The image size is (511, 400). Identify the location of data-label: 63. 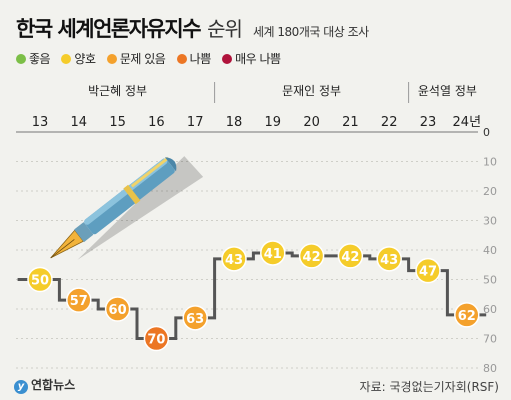
(195, 319).